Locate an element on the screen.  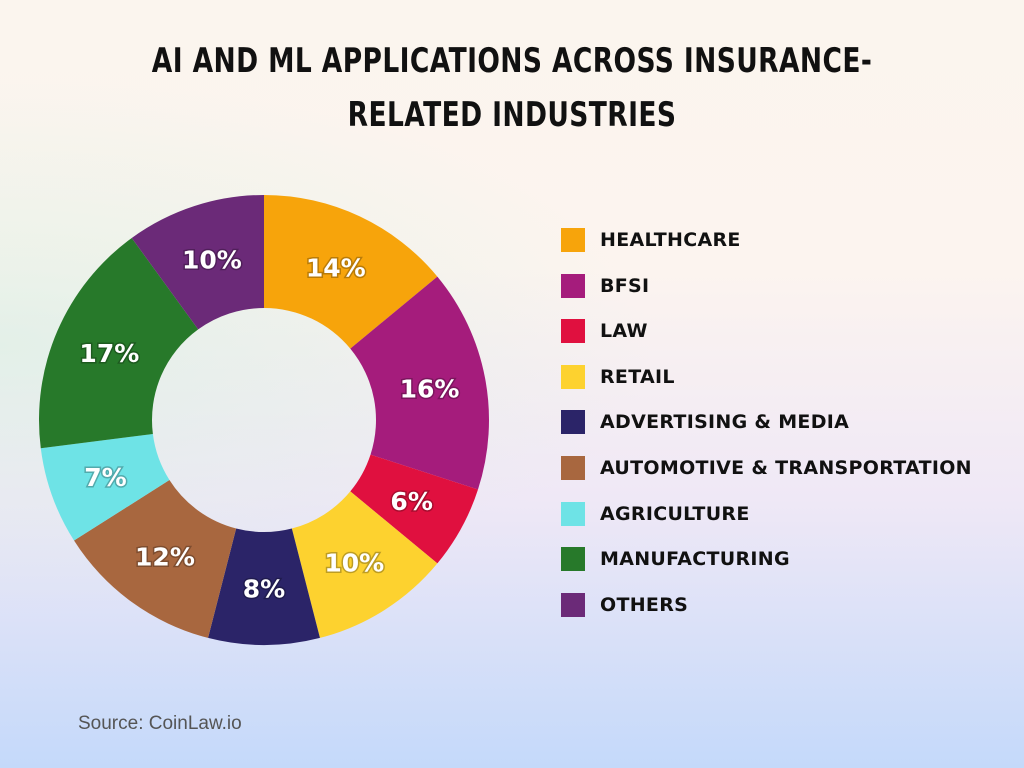
slice-bfsi is located at coordinates (419, 383).